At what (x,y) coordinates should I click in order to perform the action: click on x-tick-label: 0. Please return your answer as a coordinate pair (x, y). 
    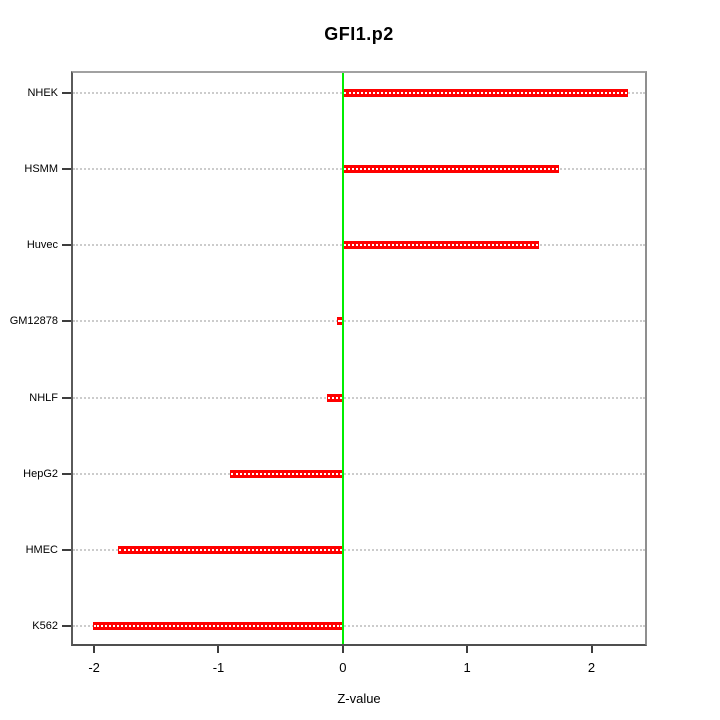
    Looking at the image, I should click on (343, 667).